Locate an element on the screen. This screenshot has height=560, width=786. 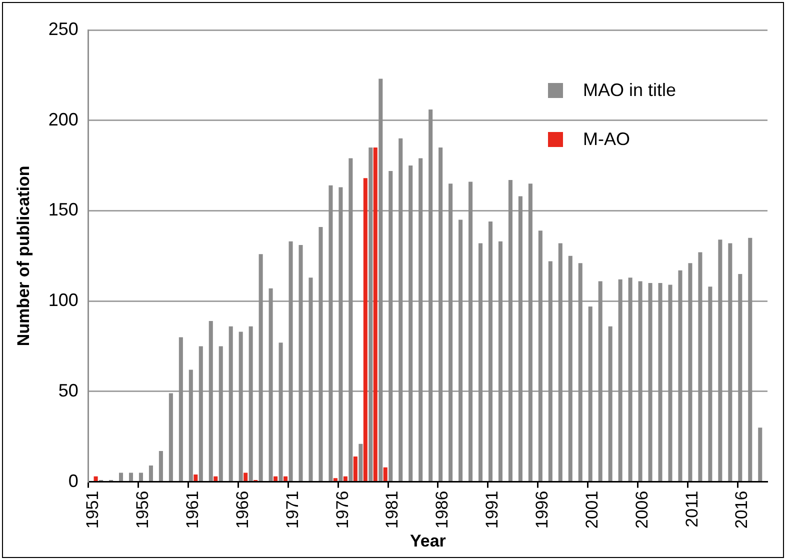
legend-label: MAO in title is located at coordinates (629, 90).